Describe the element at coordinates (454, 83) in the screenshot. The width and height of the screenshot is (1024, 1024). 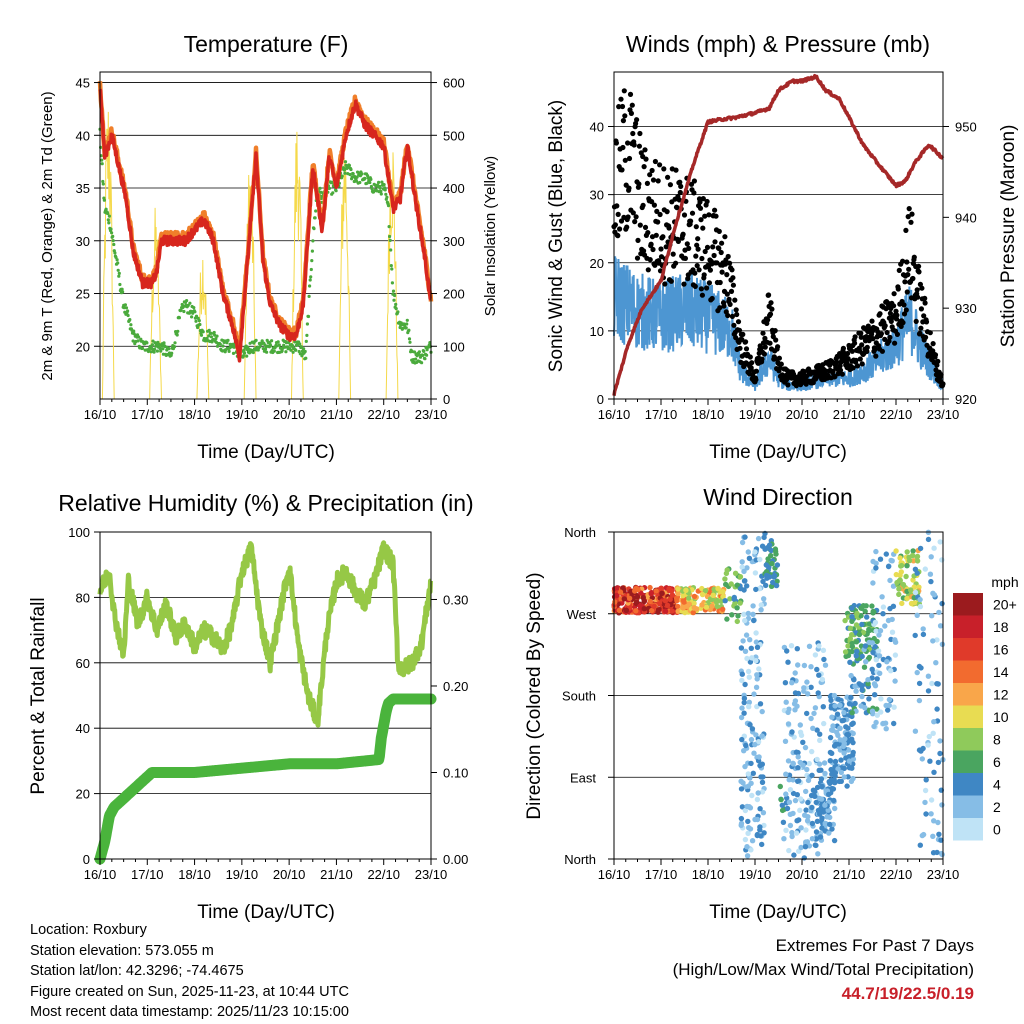
I see `solar-ytick-label: 600` at that location.